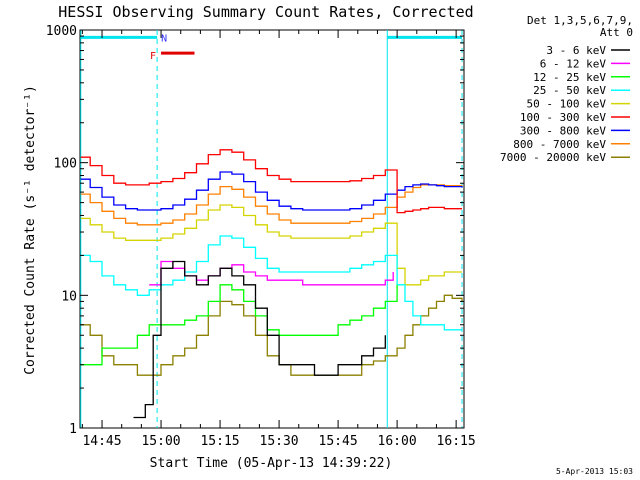 The height and width of the screenshot is (480, 640). I want to click on x-tick-label: 15:00, so click(160, 441).